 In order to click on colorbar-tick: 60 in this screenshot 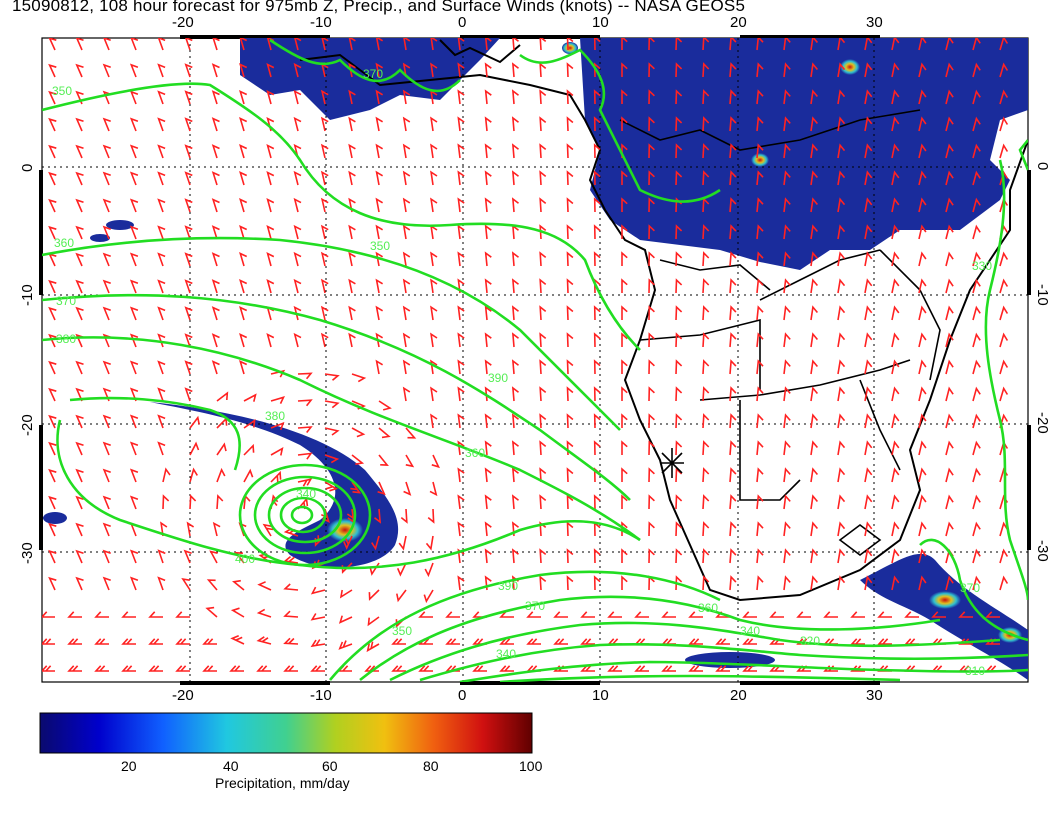, I will do `click(330, 766)`.